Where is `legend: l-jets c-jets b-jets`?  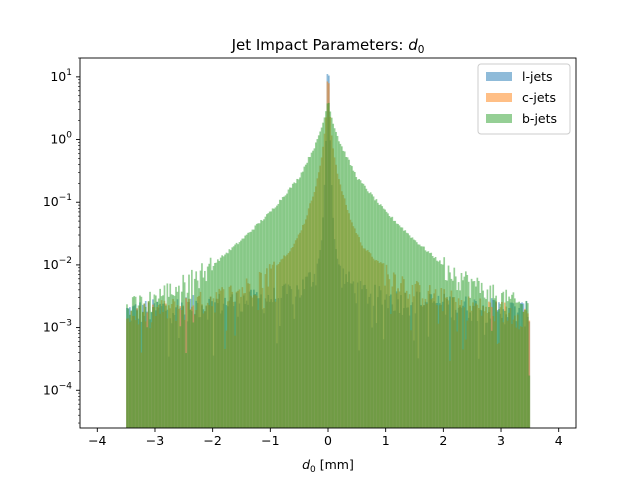
legend: l-jets c-jets b-jets is located at coordinates (524, 99).